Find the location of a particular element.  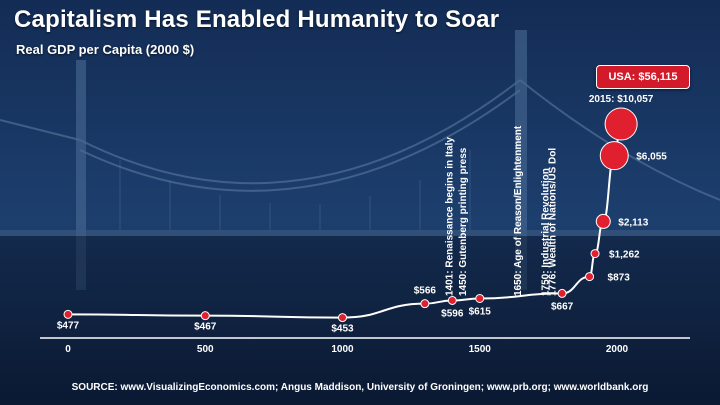

x-tick-label-0: 0 is located at coordinates (68, 349).